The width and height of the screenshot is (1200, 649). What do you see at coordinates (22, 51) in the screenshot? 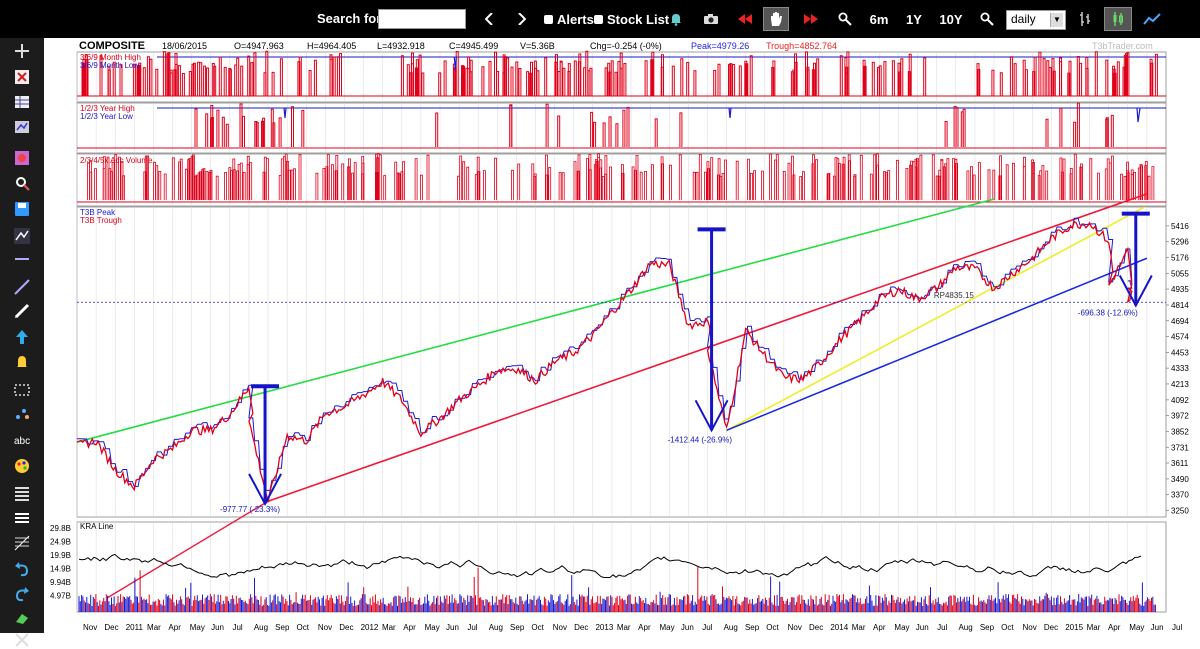
I see `plus-icon` at bounding box center [22, 51].